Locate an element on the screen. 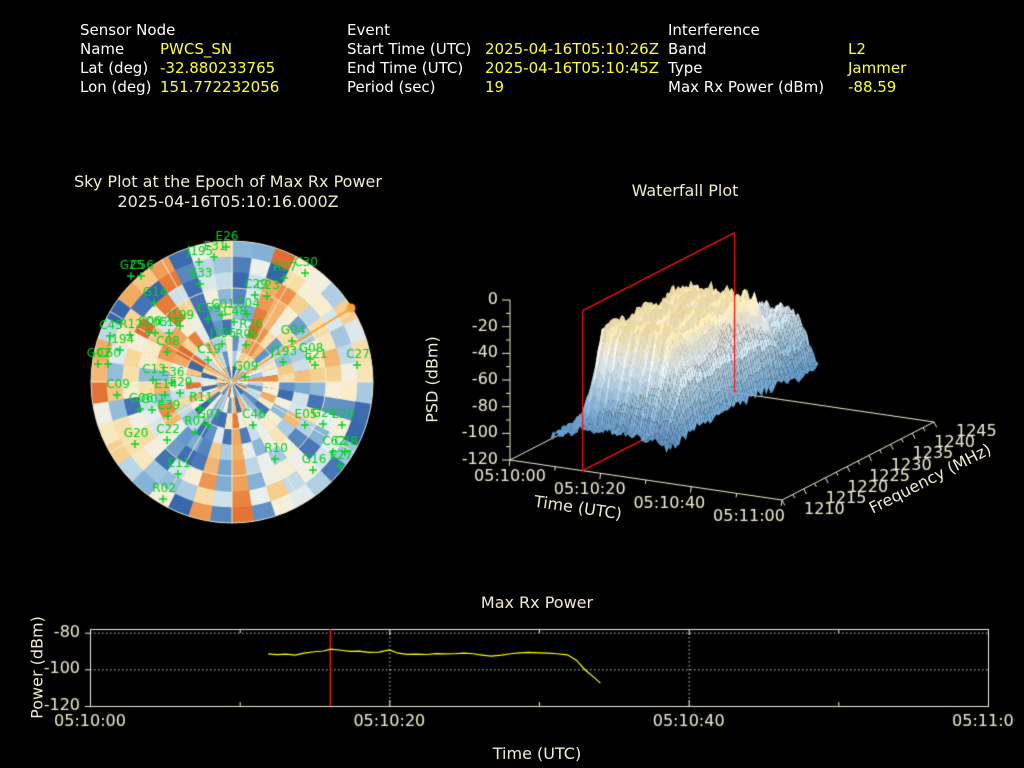 The image size is (1024, 768). event-start-row: Start Time (UTC) 2025-04-16T05:10:26Z is located at coordinates (503, 49).